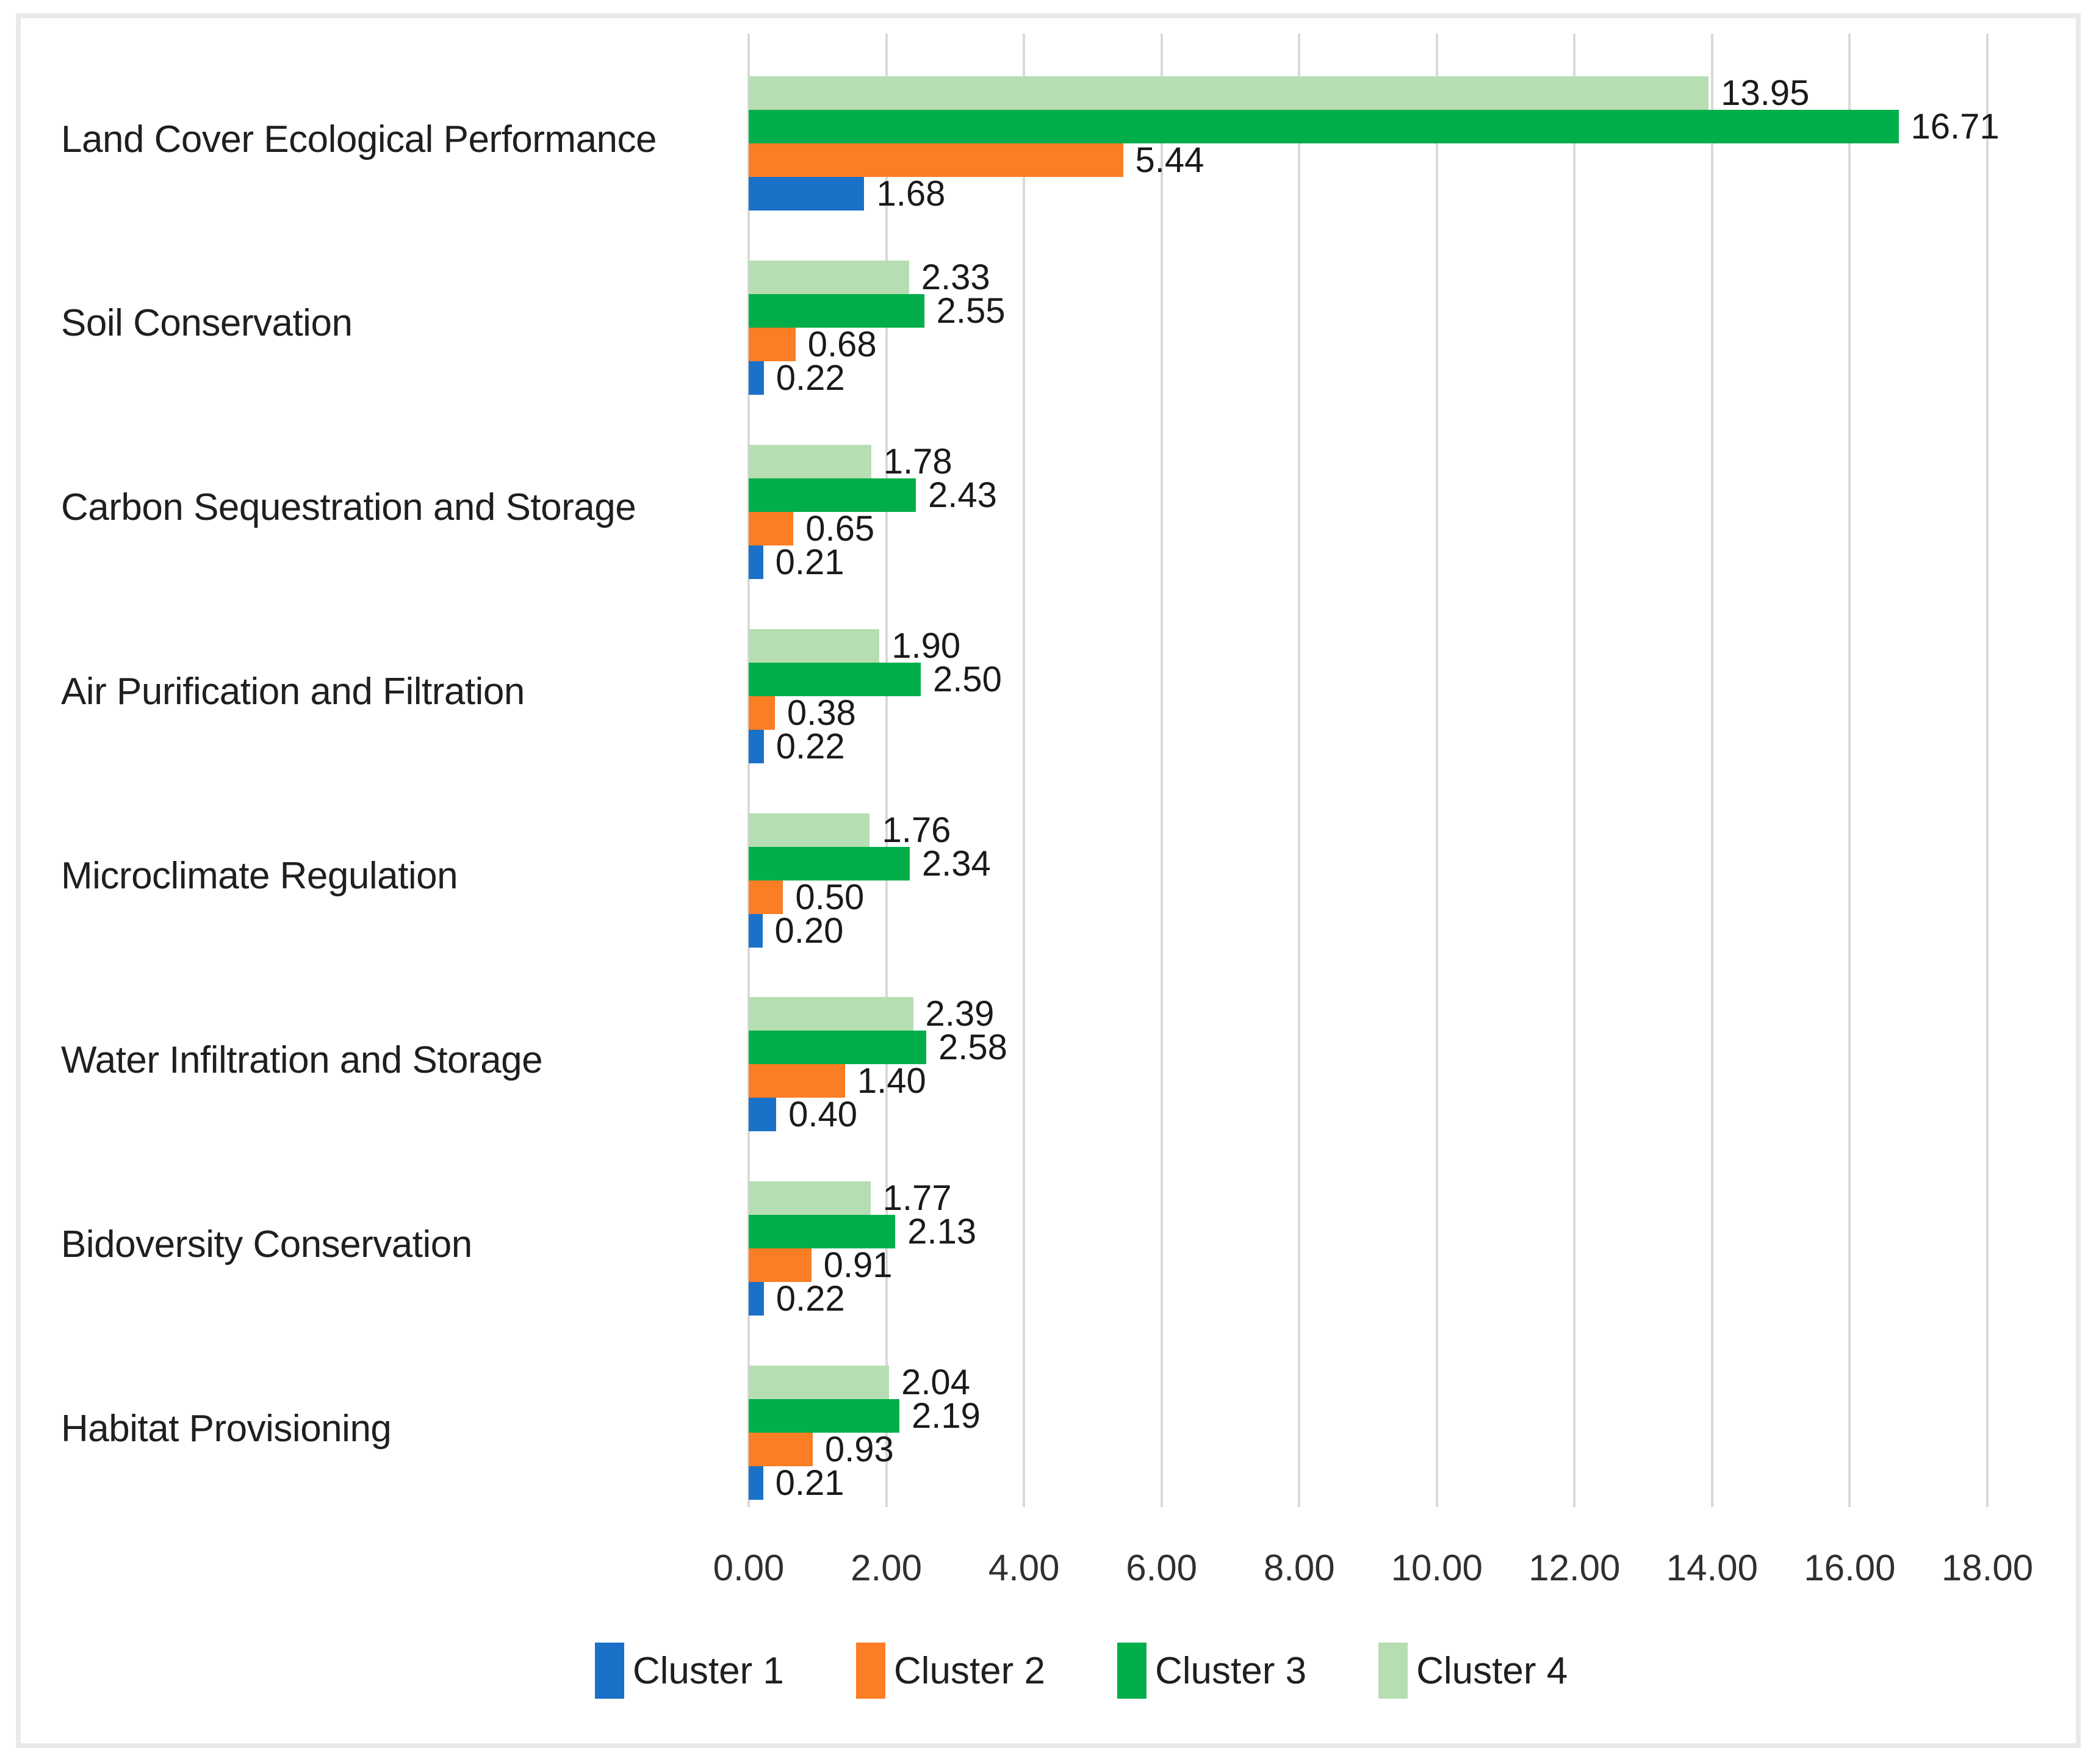 This screenshot has width=2099, height=1764. What do you see at coordinates (1574, 1567) in the screenshot?
I see `x-tick-label: 12.00` at bounding box center [1574, 1567].